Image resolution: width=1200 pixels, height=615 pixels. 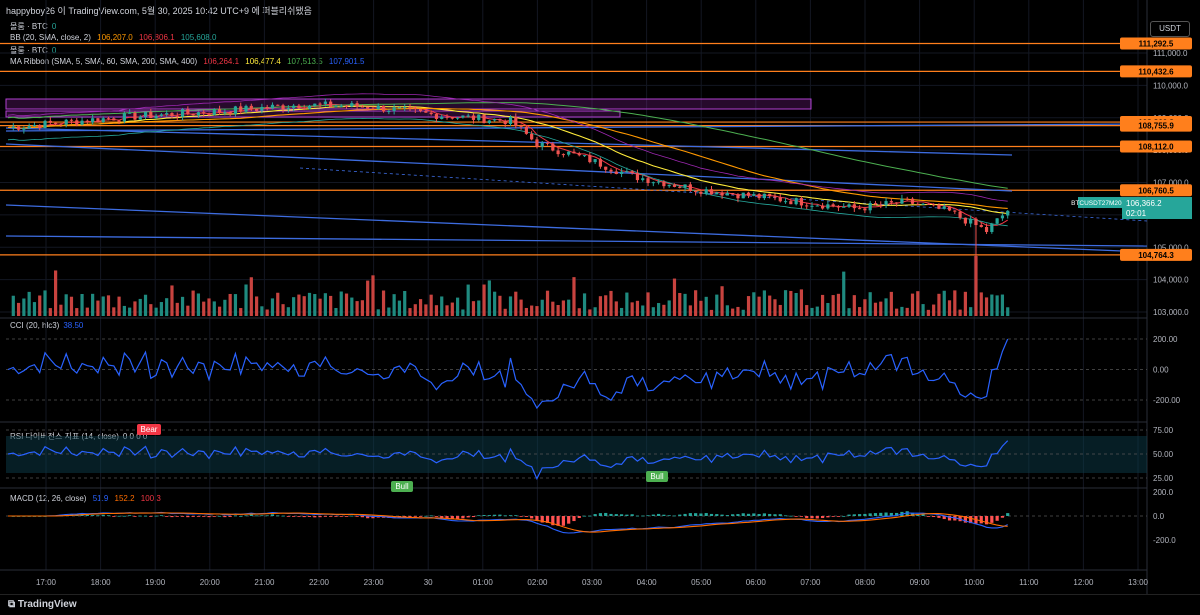 I want to click on price-level-badge, so click(x=1156, y=125).